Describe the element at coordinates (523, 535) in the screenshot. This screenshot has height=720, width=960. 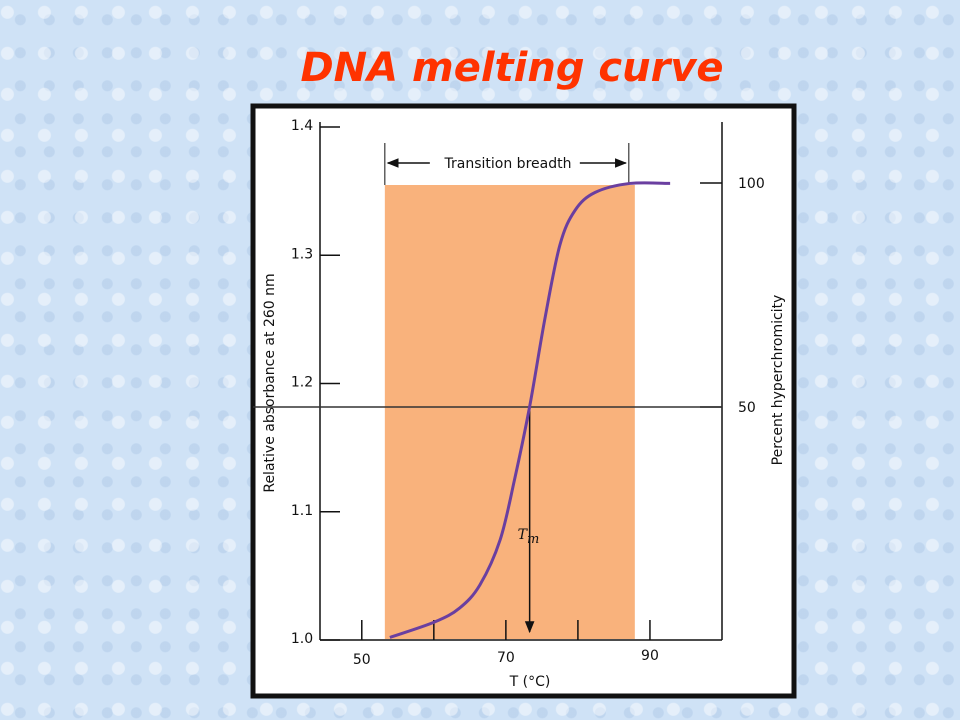
I see `tm-main: T` at that location.